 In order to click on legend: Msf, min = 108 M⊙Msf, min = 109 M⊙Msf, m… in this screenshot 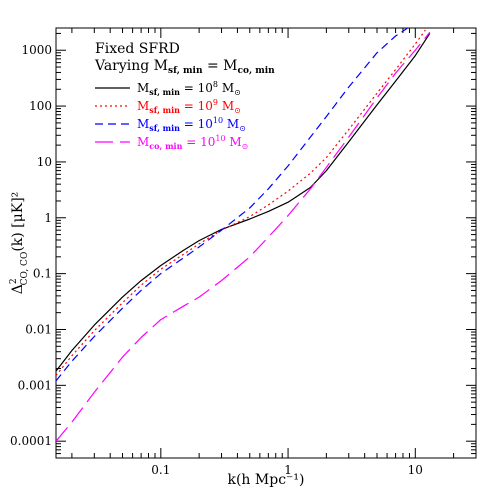, I will do `click(171, 115)`.